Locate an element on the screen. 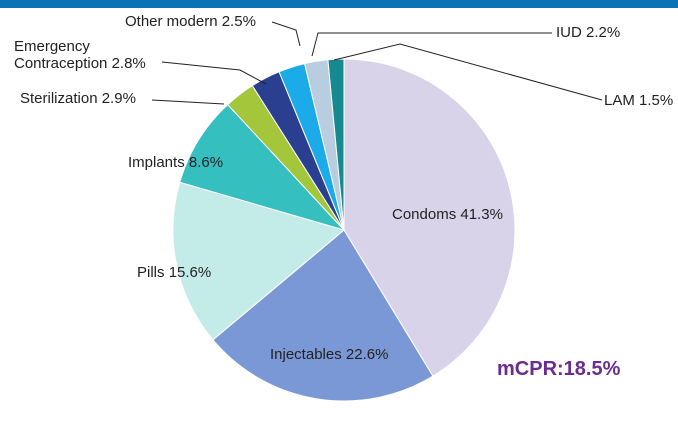  top-bar is located at coordinates (339, 4).